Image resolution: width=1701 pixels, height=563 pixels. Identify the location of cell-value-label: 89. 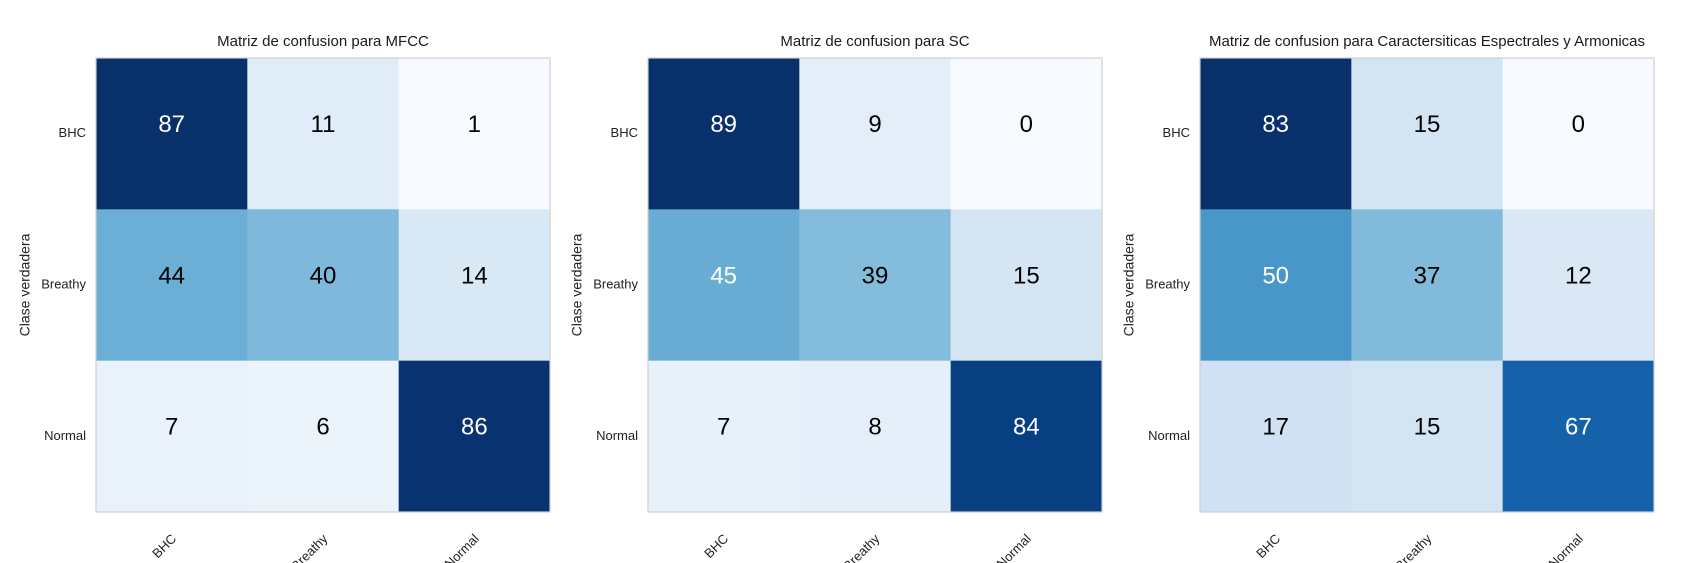
(723, 124).